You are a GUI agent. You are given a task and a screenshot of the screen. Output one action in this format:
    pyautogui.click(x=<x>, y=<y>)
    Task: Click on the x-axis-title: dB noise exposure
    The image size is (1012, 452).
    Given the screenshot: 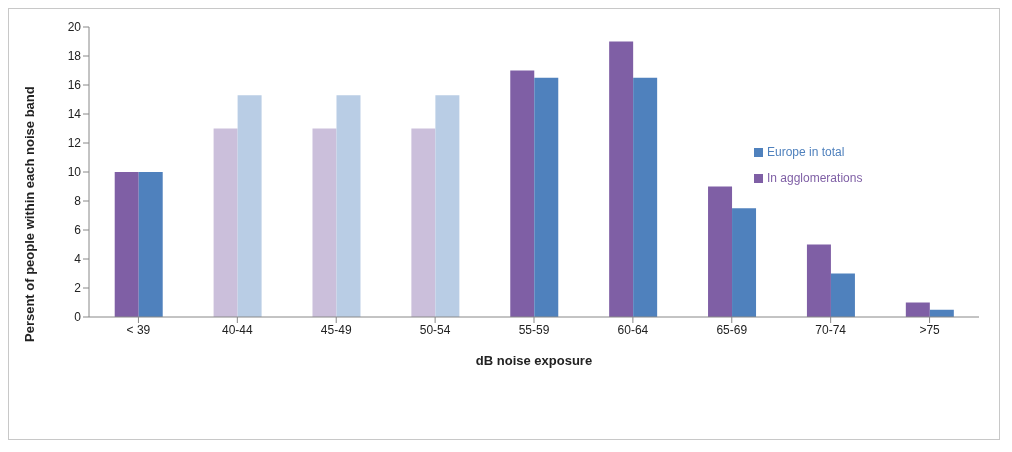 What is the action you would take?
    pyautogui.click(x=534, y=360)
    